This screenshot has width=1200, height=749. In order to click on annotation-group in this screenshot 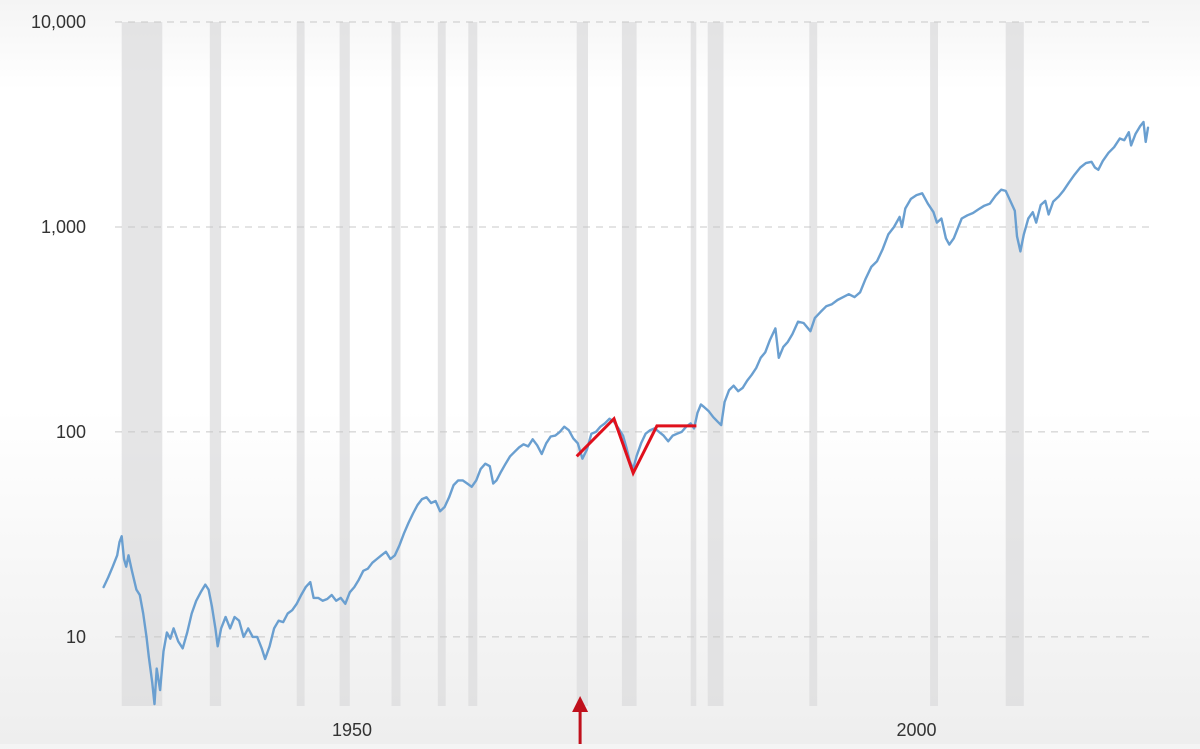, I will do `click(634, 579)`.